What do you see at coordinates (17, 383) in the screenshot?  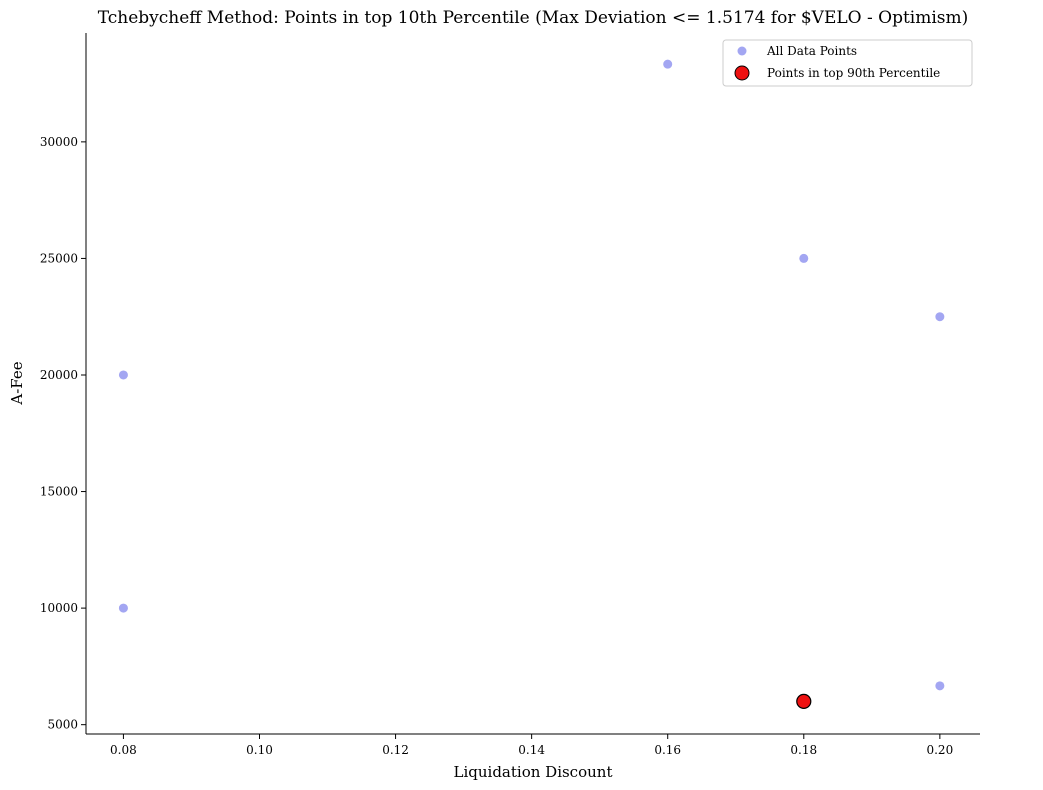 I see `y-axis-label: A-Fee` at bounding box center [17, 383].